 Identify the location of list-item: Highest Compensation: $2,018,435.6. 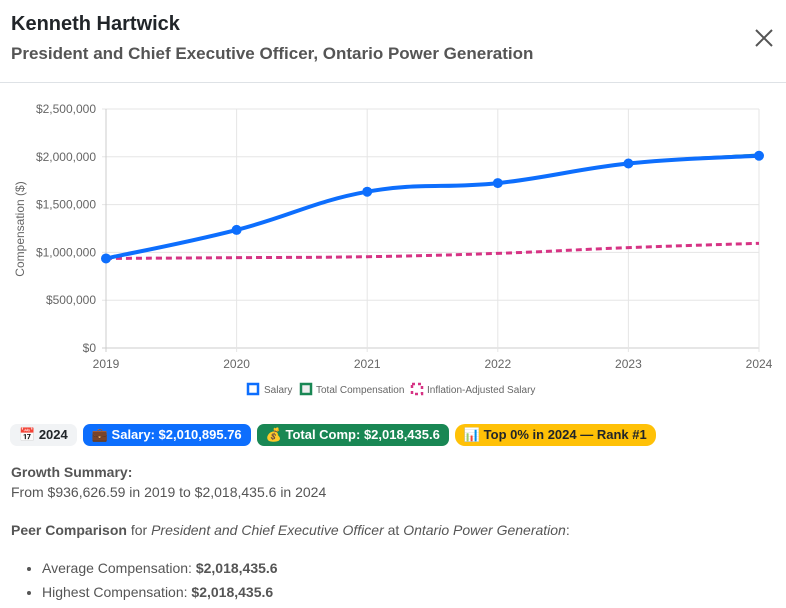
(160, 592).